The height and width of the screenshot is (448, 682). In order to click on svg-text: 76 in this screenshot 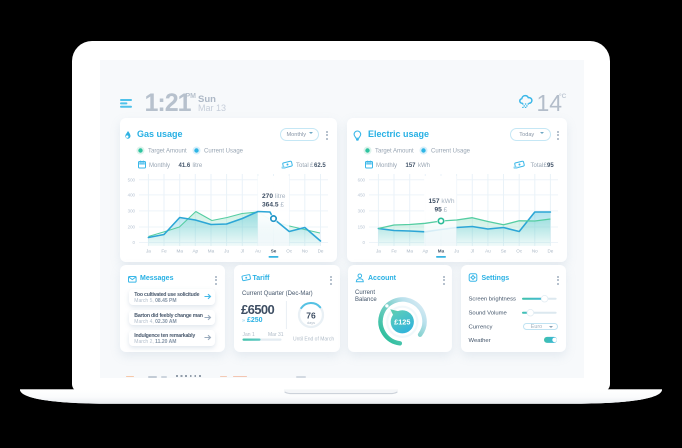, I will do `click(311, 316)`.